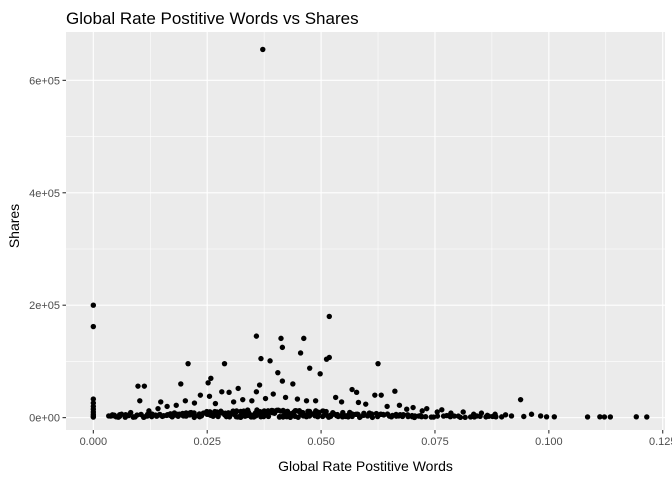 The height and width of the screenshot is (480, 672). Describe the element at coordinates (212, 18) in the screenshot. I see `chart-title: Global Rate Postitive Words vs Shares` at that location.